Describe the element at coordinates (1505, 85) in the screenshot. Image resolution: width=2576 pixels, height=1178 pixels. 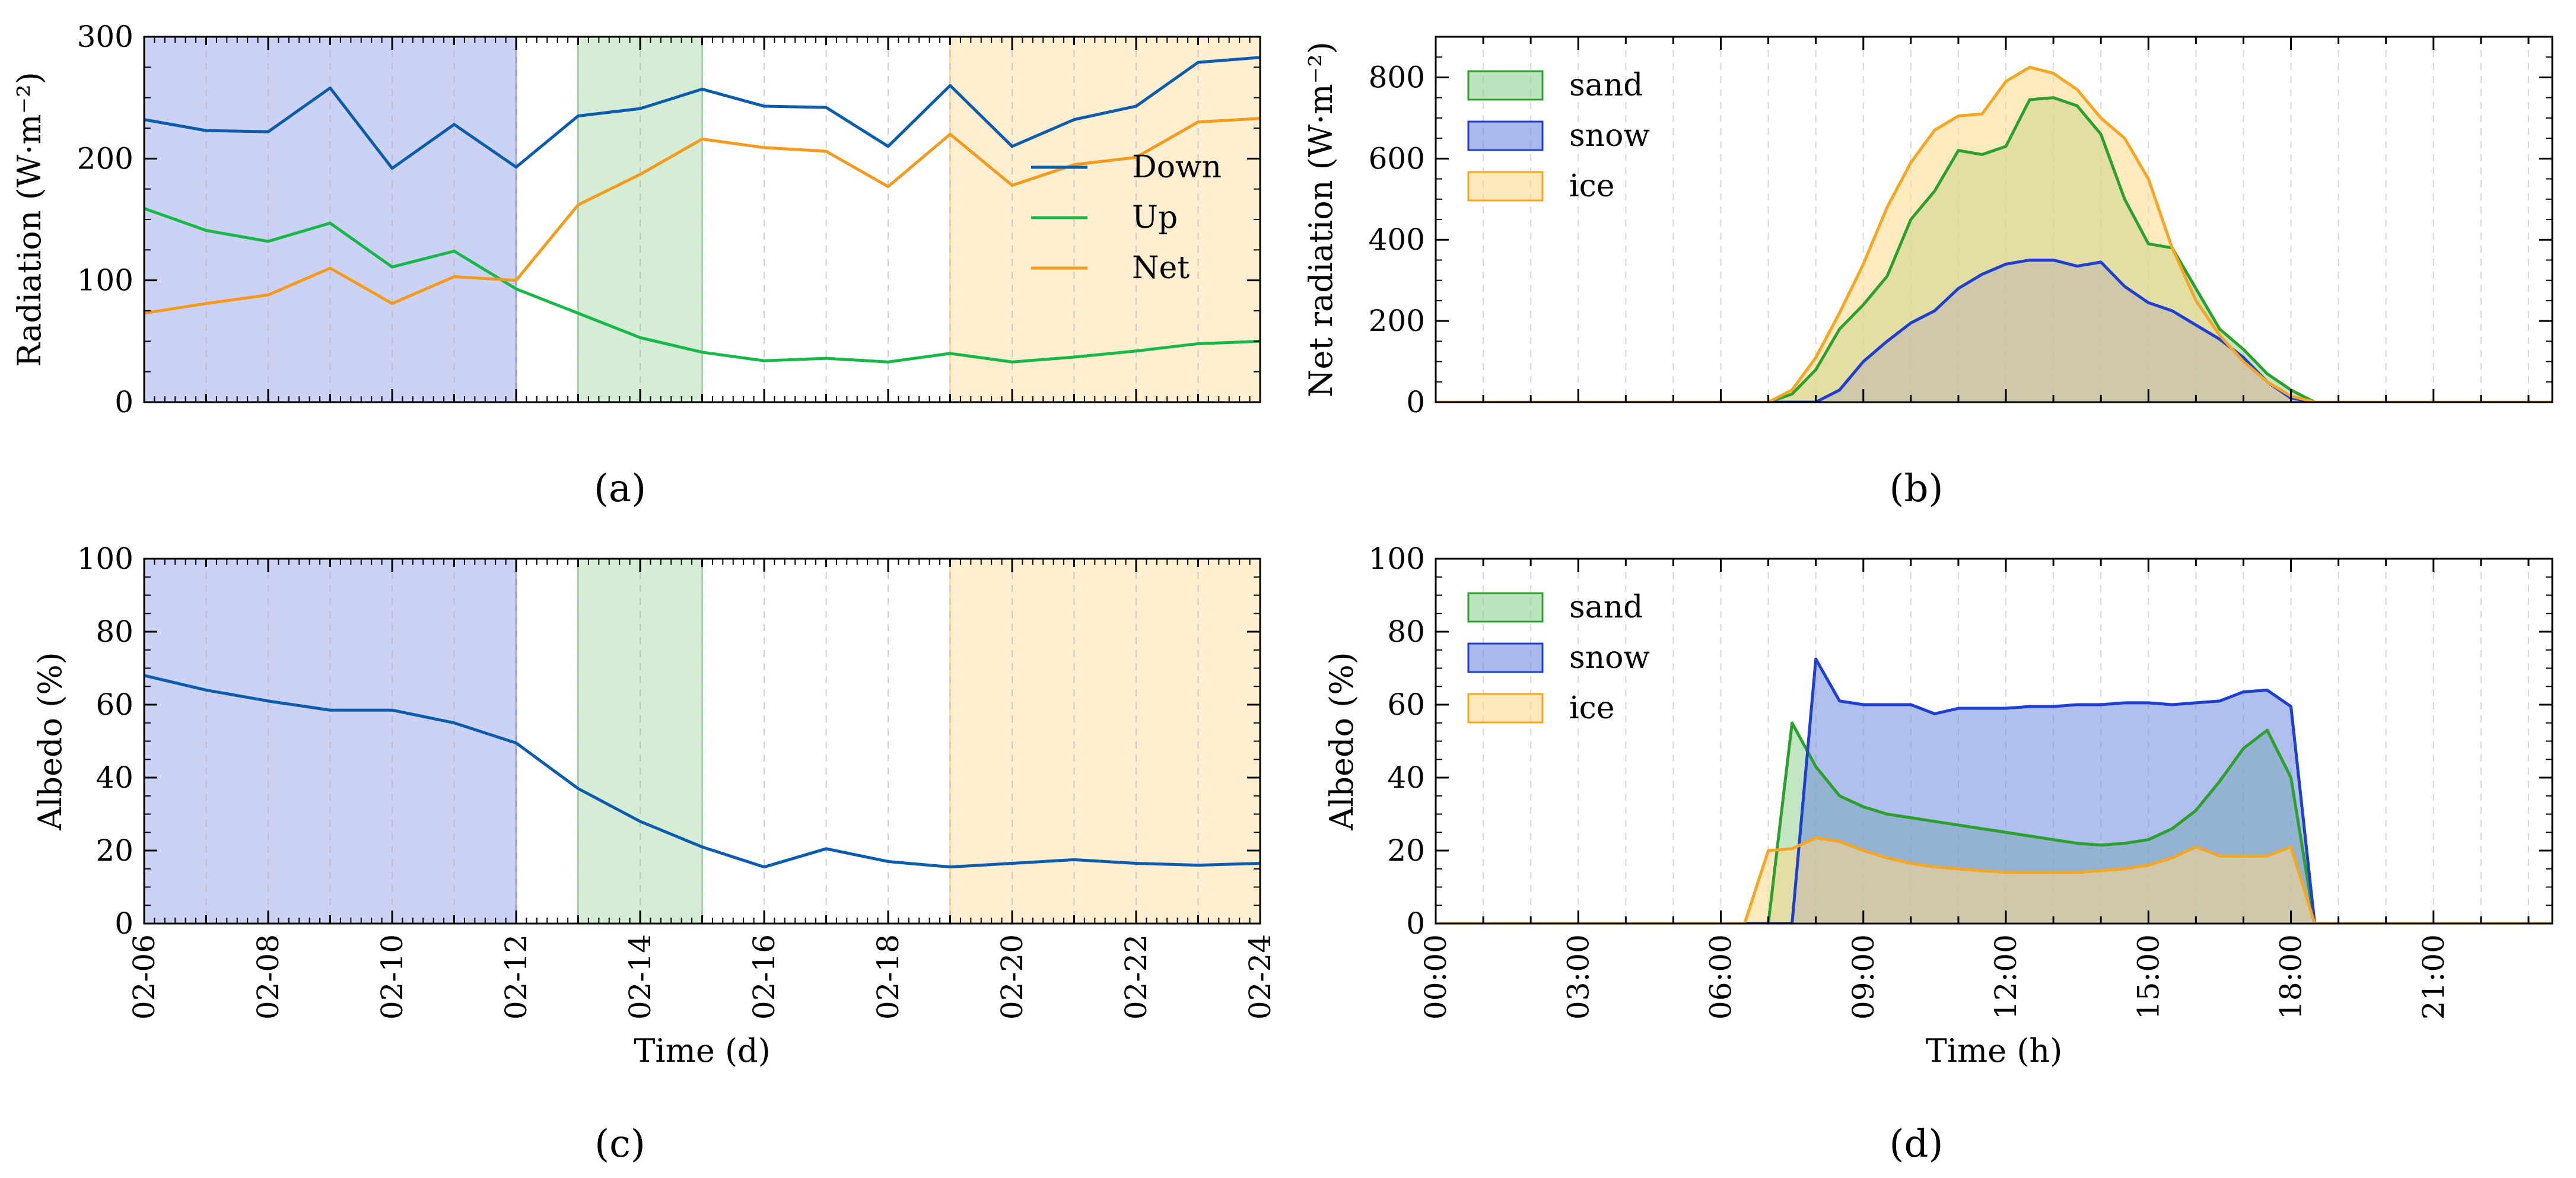
I see `legend-swatch-sand` at that location.